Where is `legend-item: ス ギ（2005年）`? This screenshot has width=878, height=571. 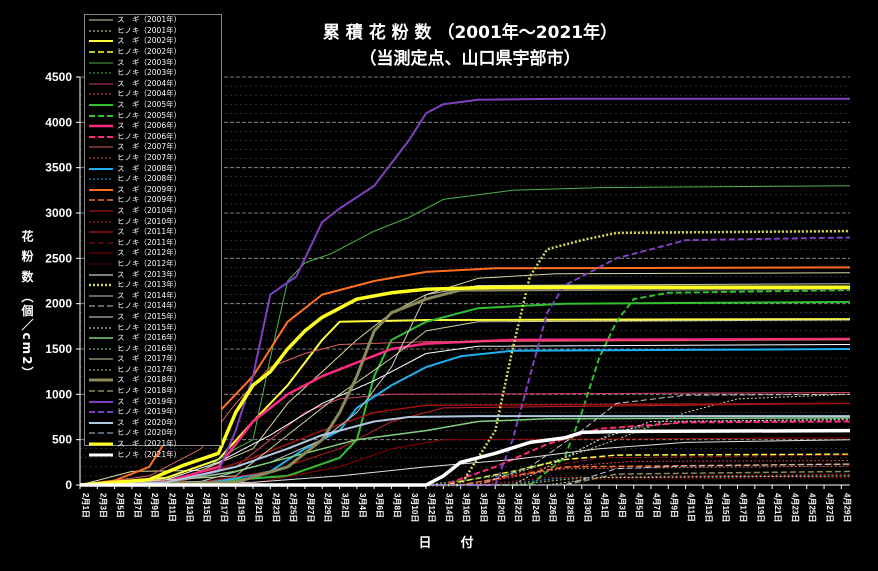 legend-item: ス ギ（2005年） is located at coordinates (153, 105).